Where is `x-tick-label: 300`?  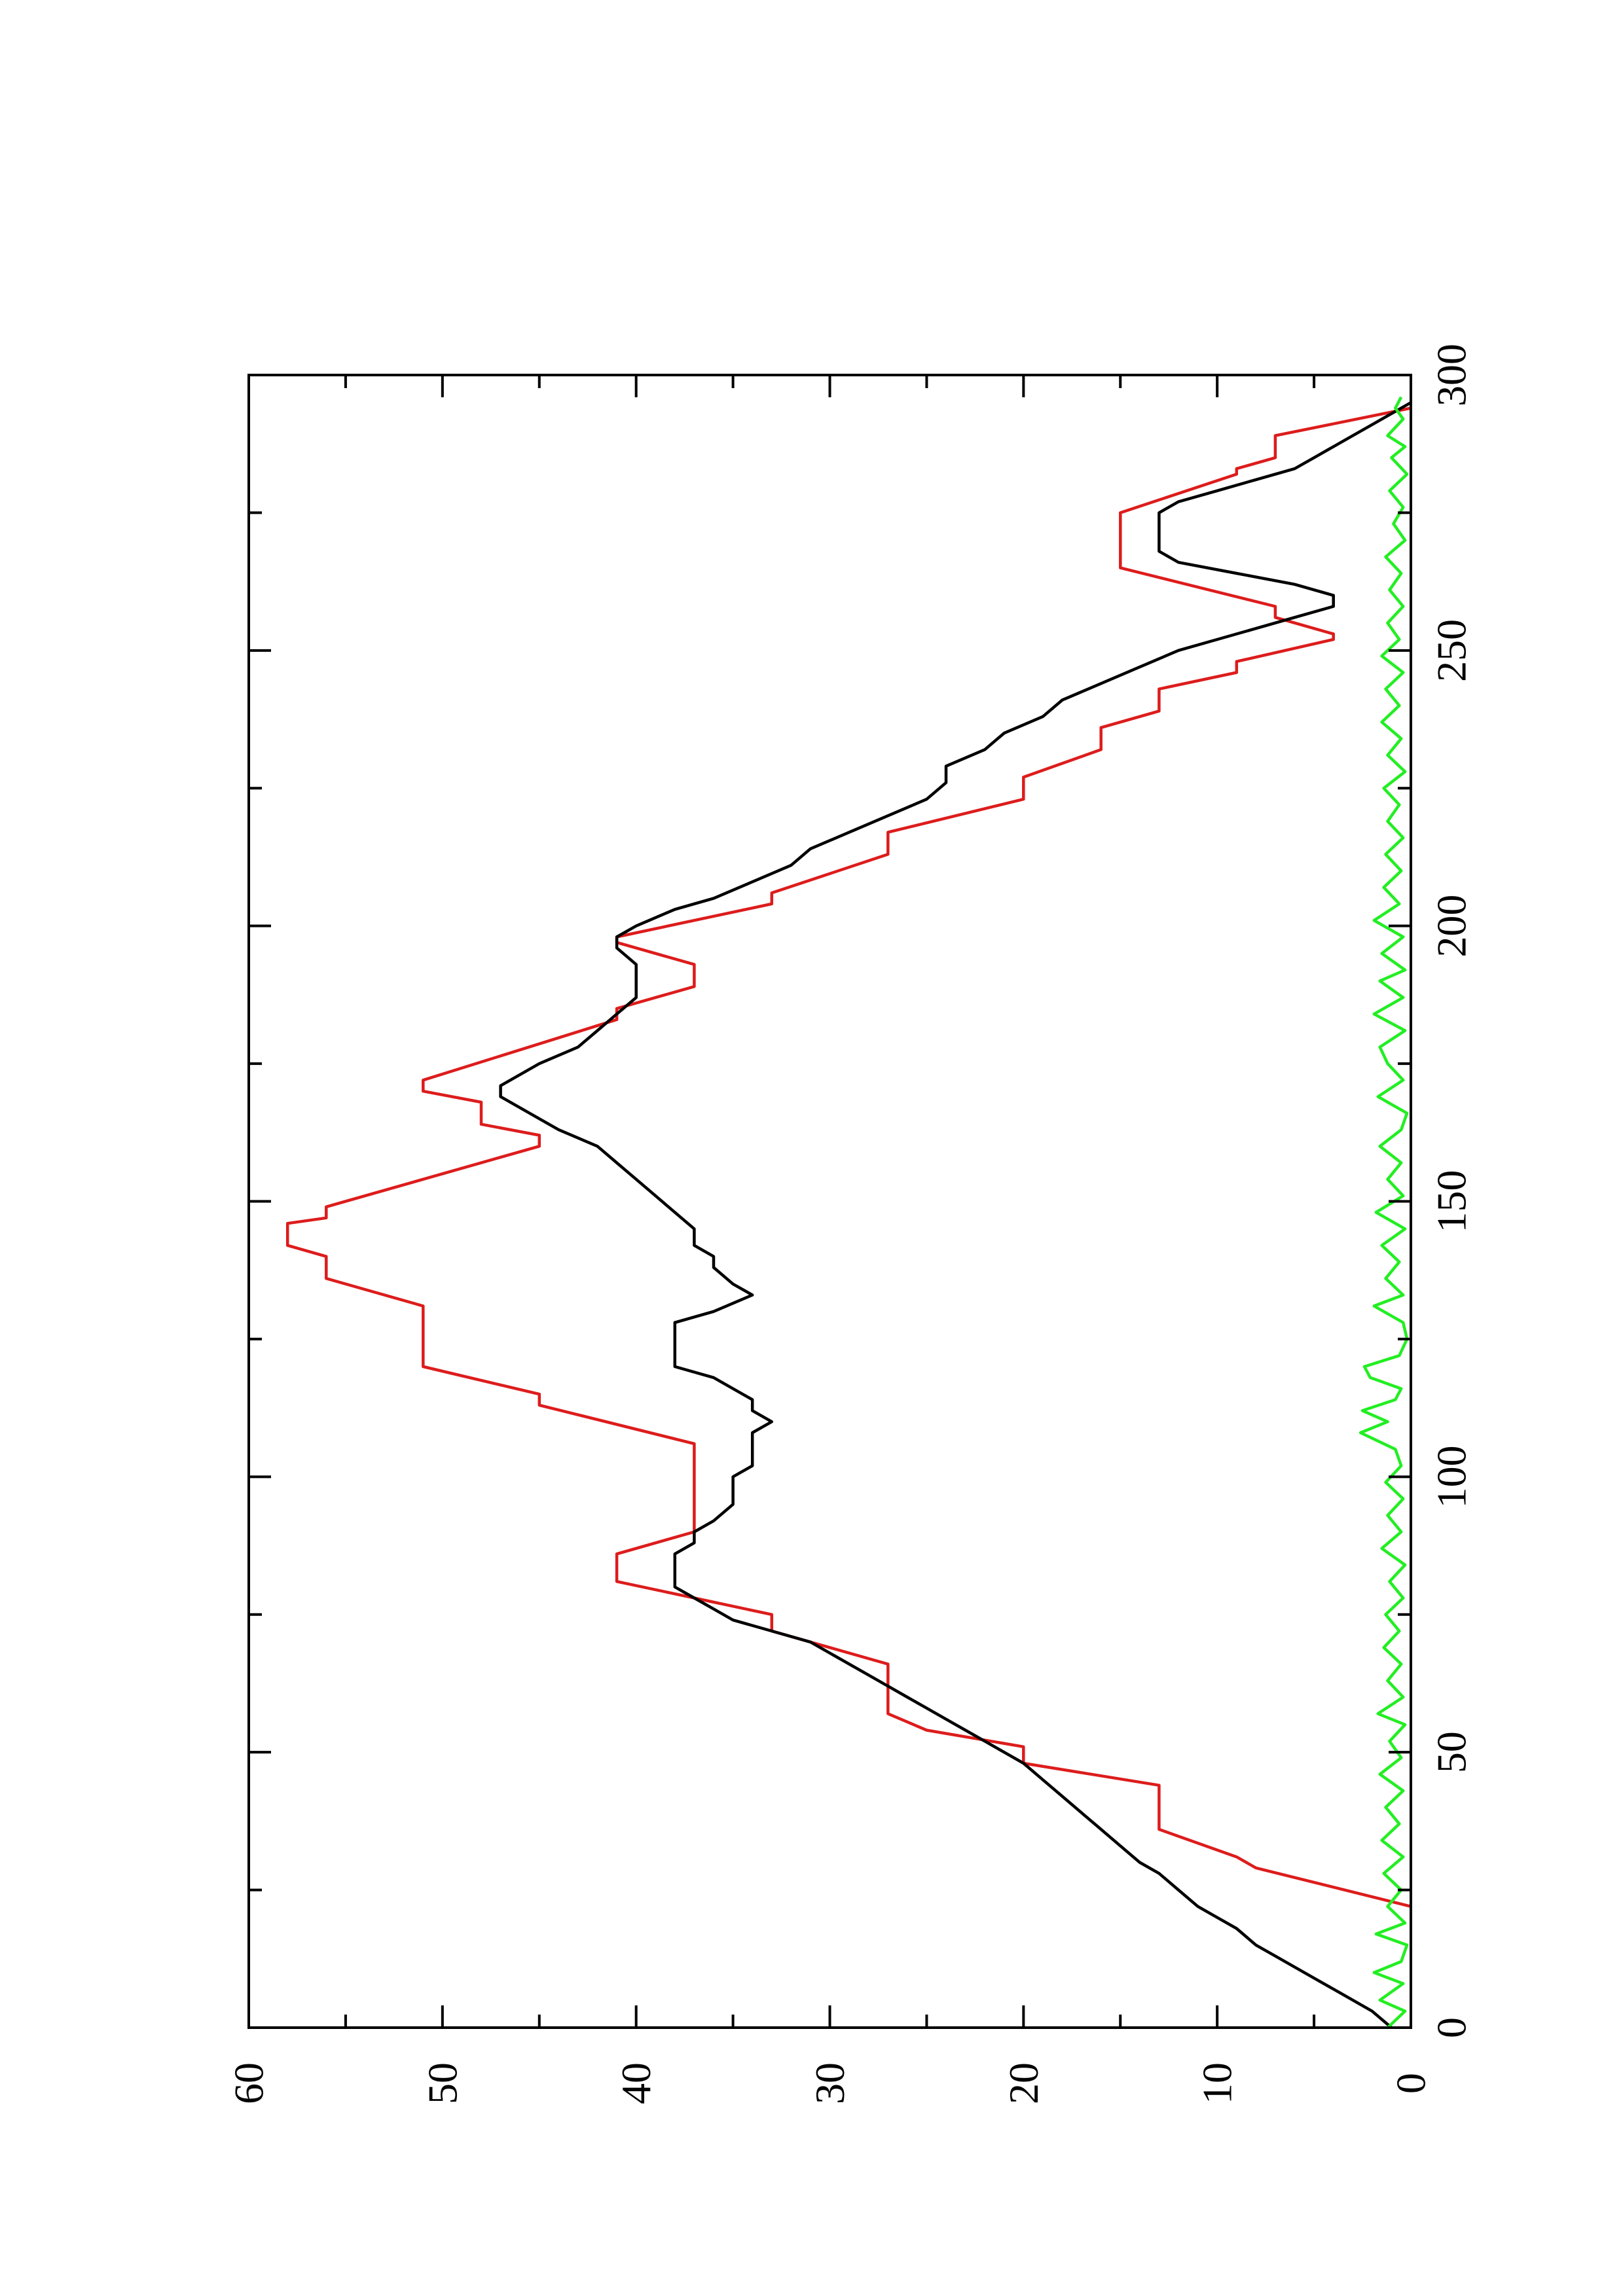
x-tick-label: 300 is located at coordinates (1452, 375).